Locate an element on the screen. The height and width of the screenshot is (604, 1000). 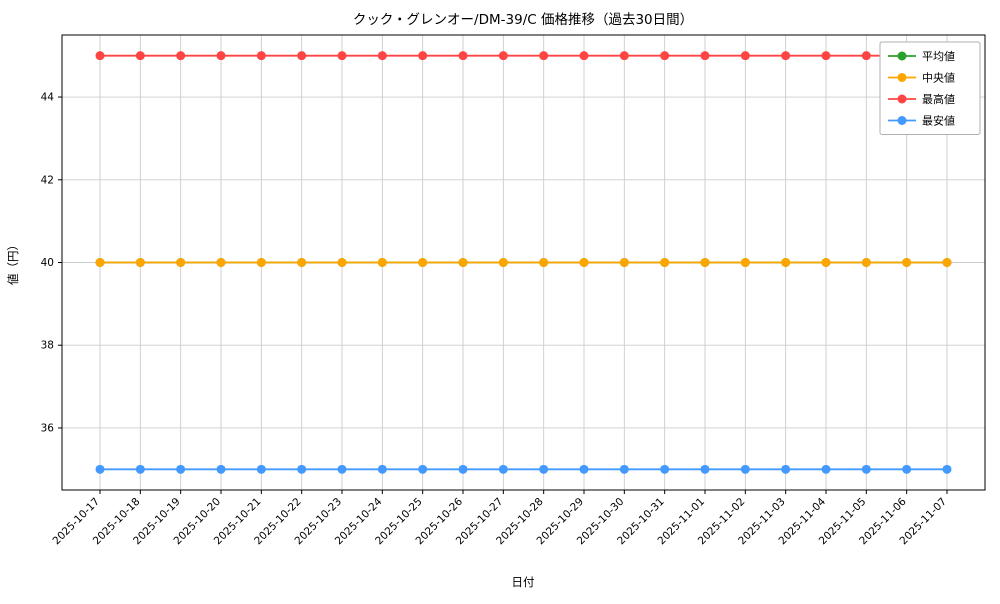
y-tick-label: 44 is located at coordinates (48, 98).